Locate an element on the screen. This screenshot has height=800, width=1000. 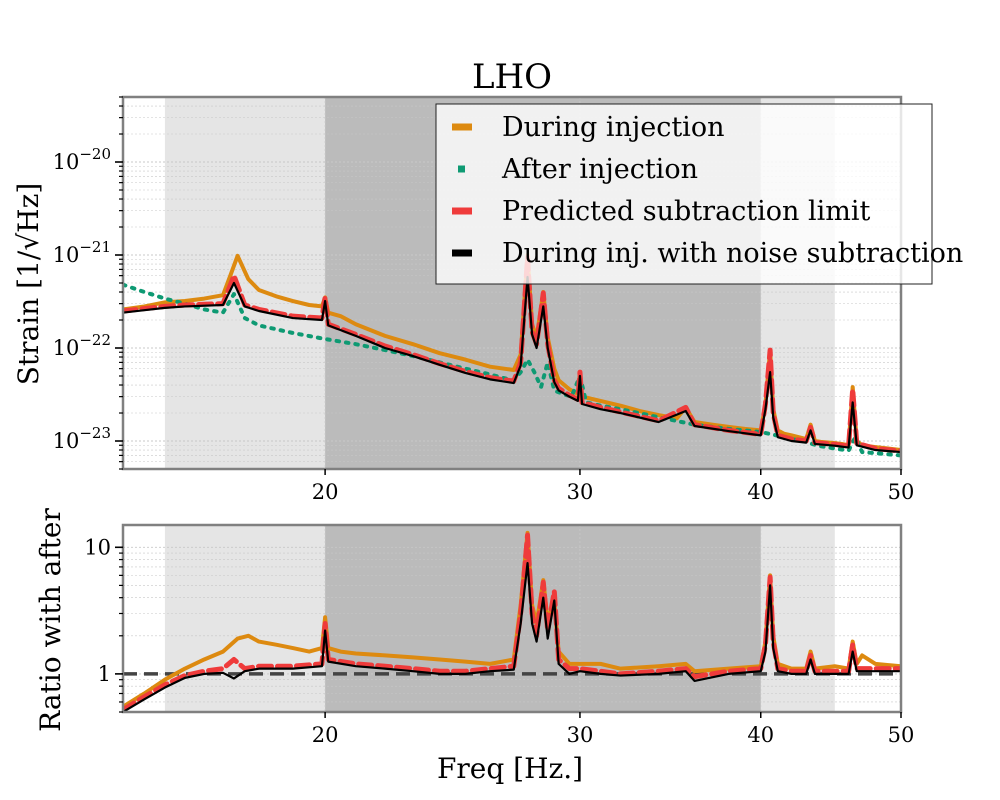
legend-label-during-inj-with-noise-subtraction: During inj. with noise subtraction is located at coordinates (732, 253).